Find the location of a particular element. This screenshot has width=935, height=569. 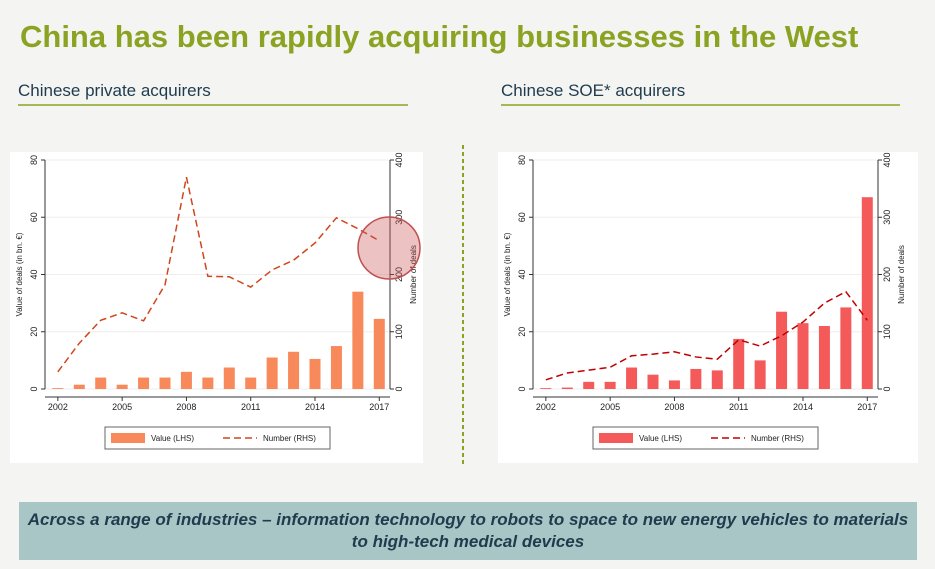

highlight-circle is located at coordinates (389, 248).